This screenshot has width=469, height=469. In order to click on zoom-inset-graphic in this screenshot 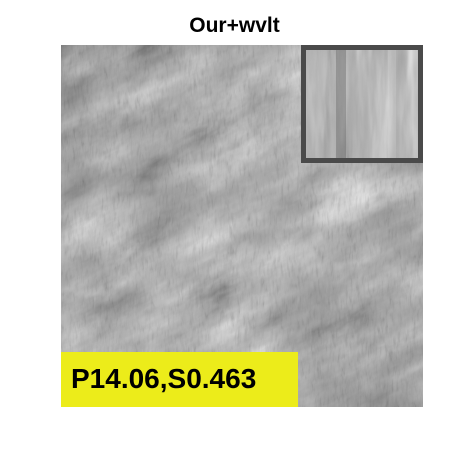, I will do `click(362, 104)`.